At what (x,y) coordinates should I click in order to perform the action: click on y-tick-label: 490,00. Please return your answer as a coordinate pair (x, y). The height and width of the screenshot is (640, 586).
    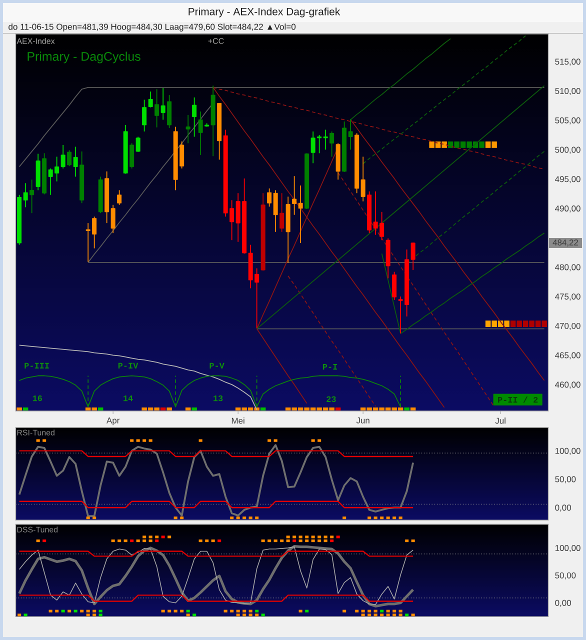
    Looking at the image, I should click on (567, 208).